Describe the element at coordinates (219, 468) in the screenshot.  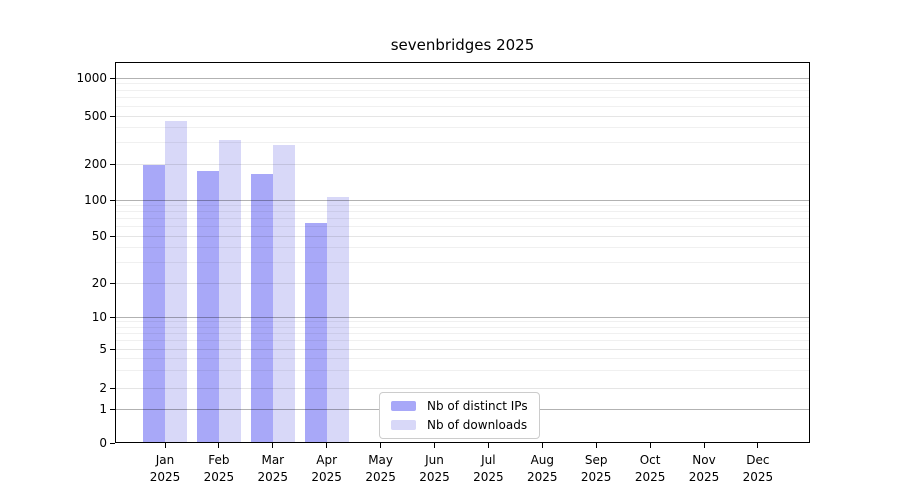
I see `x-tick-label: Feb 2025` at that location.